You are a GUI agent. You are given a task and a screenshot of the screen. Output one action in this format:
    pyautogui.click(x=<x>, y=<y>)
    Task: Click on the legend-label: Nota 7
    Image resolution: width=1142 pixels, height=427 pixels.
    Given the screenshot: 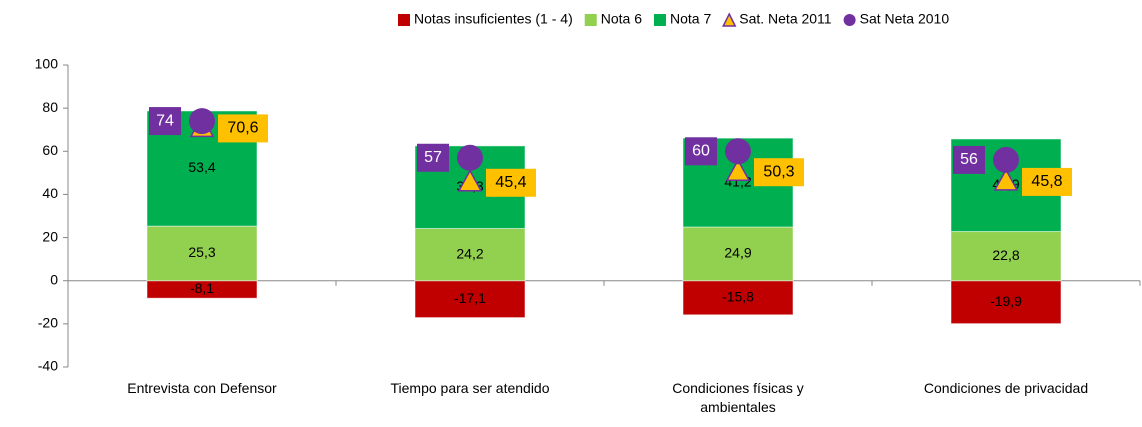 What is the action you would take?
    pyautogui.click(x=690, y=19)
    